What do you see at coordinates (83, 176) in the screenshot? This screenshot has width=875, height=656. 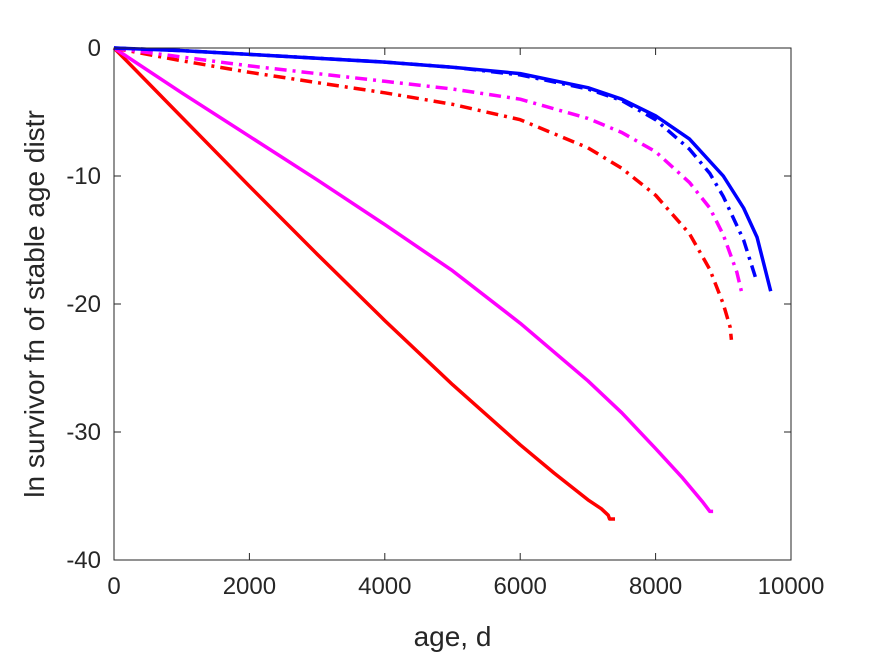 I see `y-tick-label: -10` at bounding box center [83, 176].